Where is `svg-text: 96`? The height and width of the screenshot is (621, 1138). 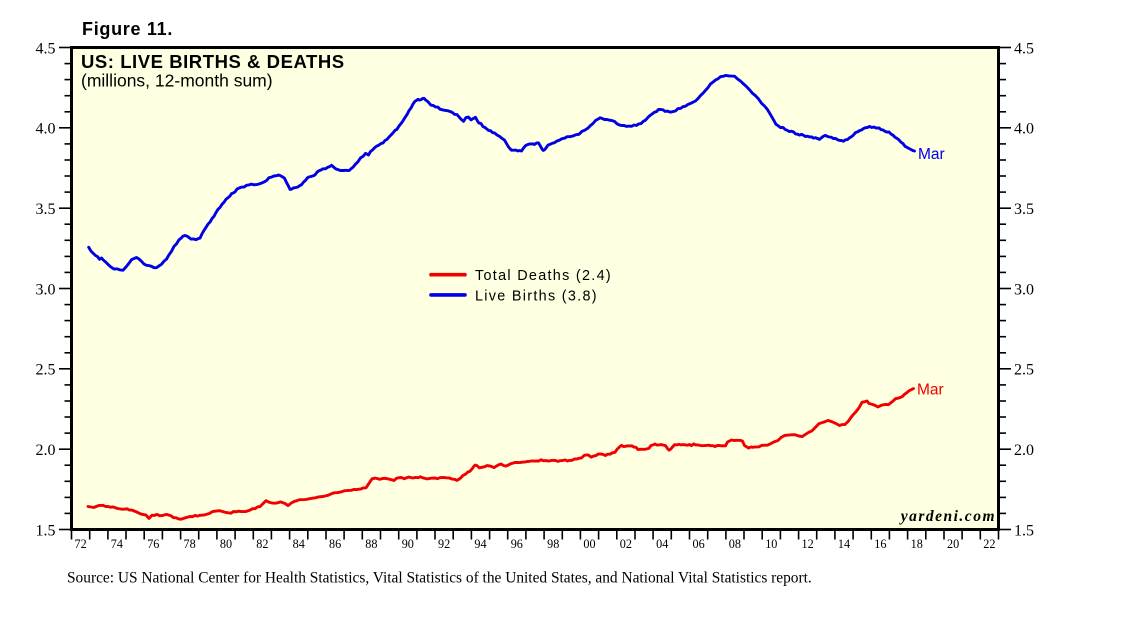
svg-text: 96 is located at coordinates (517, 544).